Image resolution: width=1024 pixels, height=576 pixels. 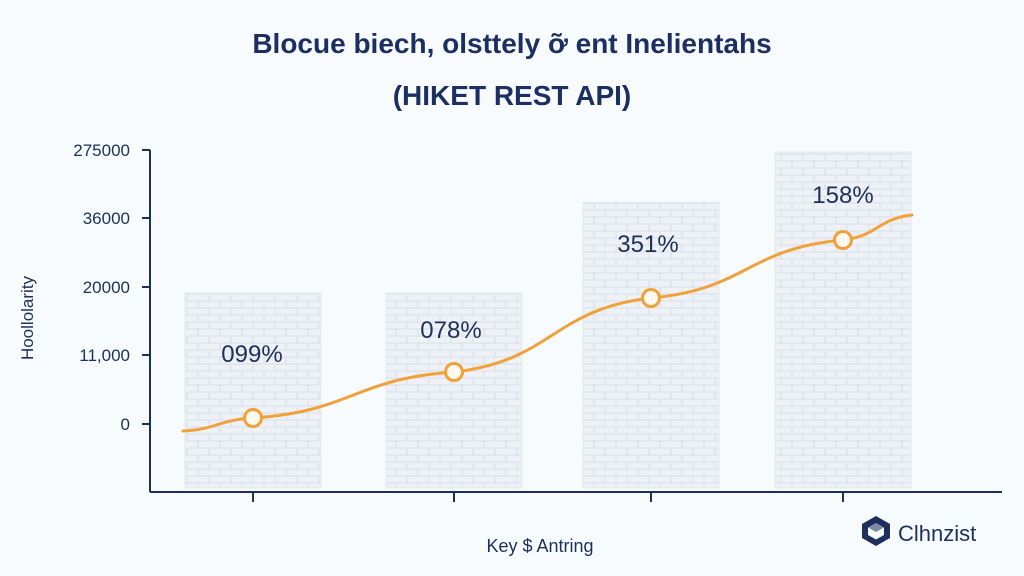 I want to click on data-label: 099%, so click(x=251, y=354).